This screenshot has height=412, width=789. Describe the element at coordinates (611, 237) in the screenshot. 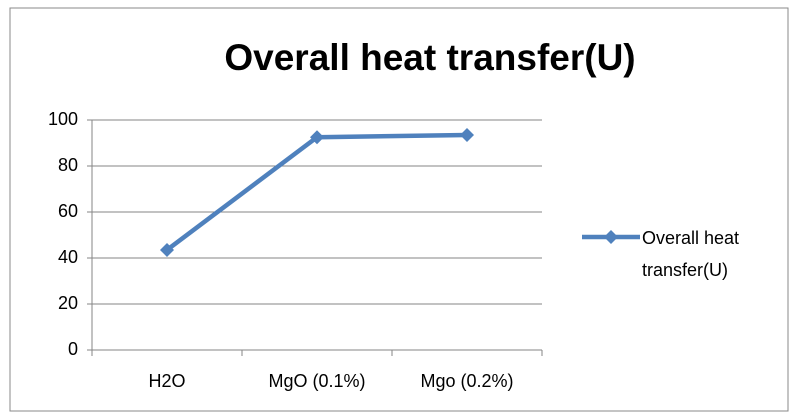

I see `legend-swatch-marker` at that location.